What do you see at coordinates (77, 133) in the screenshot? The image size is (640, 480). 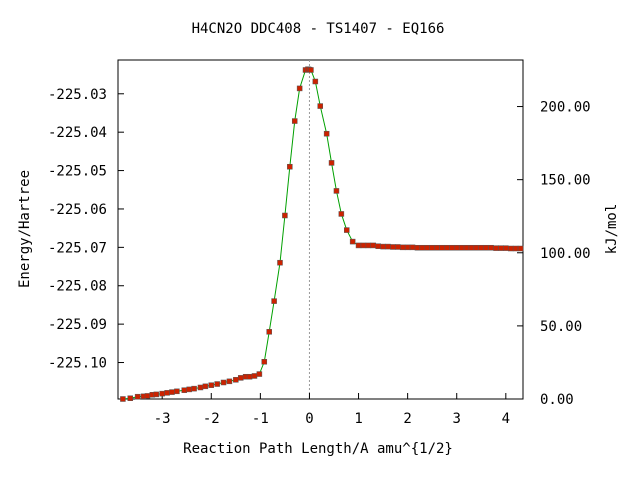 I see `y-tick-label: -225.04` at bounding box center [77, 133].